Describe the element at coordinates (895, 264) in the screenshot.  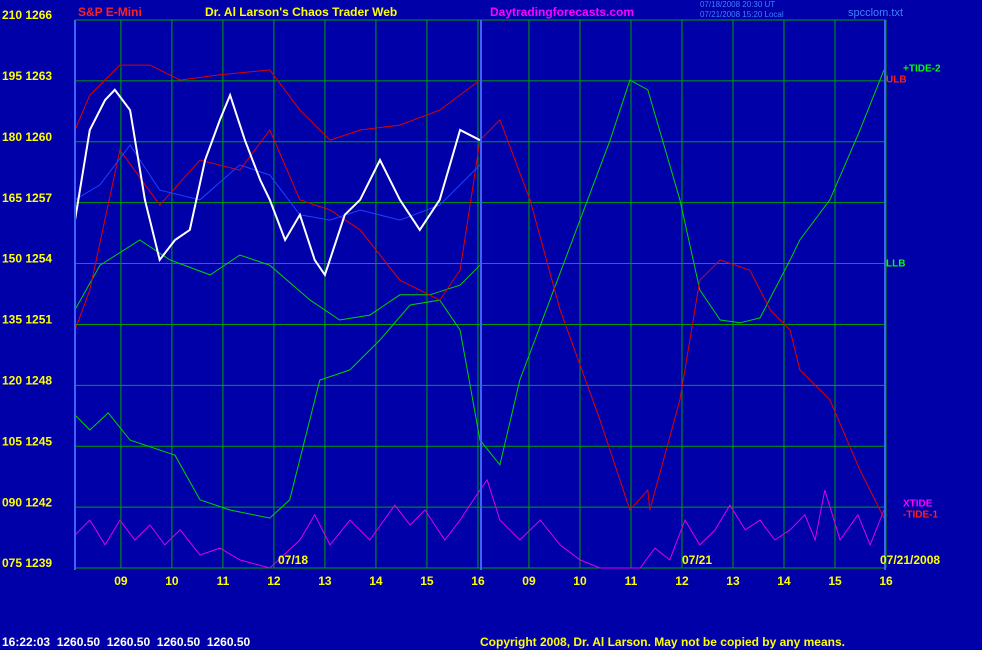
I see `series-label: LLB` at that location.